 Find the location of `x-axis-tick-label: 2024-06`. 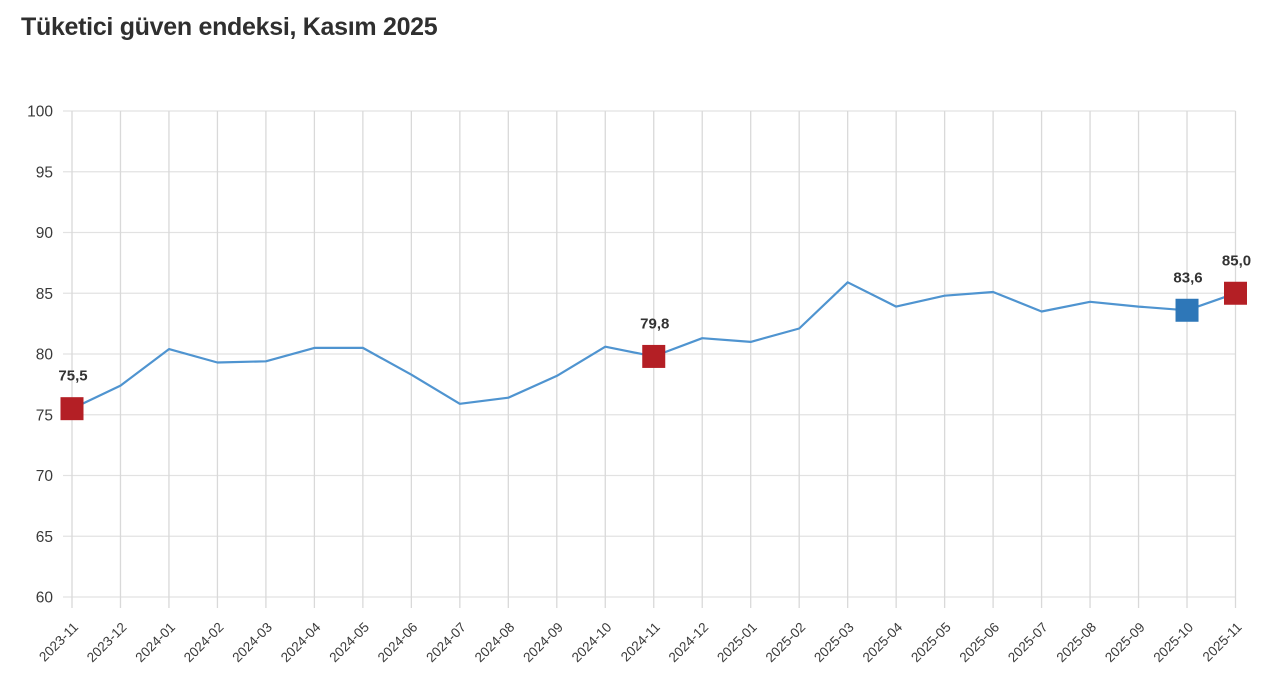

x-axis-tick-label: 2024-06 is located at coordinates (398, 643).